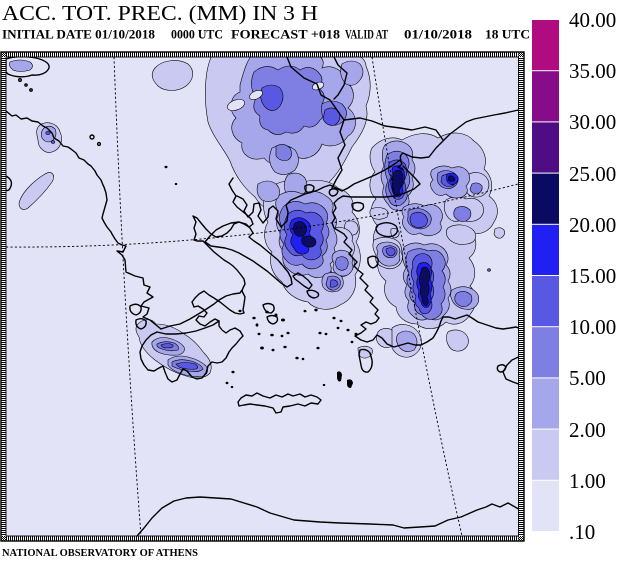  I want to click on svg-text: 2.00, so click(587, 430).